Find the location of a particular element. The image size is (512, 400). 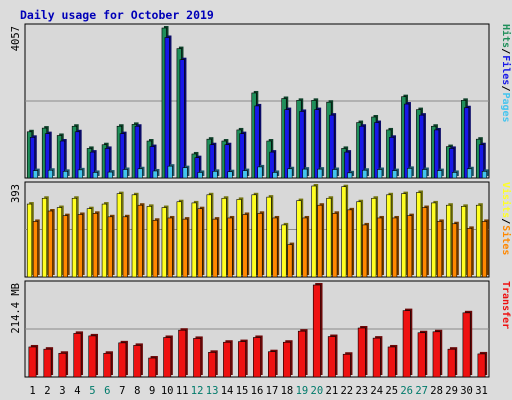

x-tick-label-22: 22 is located at coordinates (346, 391).